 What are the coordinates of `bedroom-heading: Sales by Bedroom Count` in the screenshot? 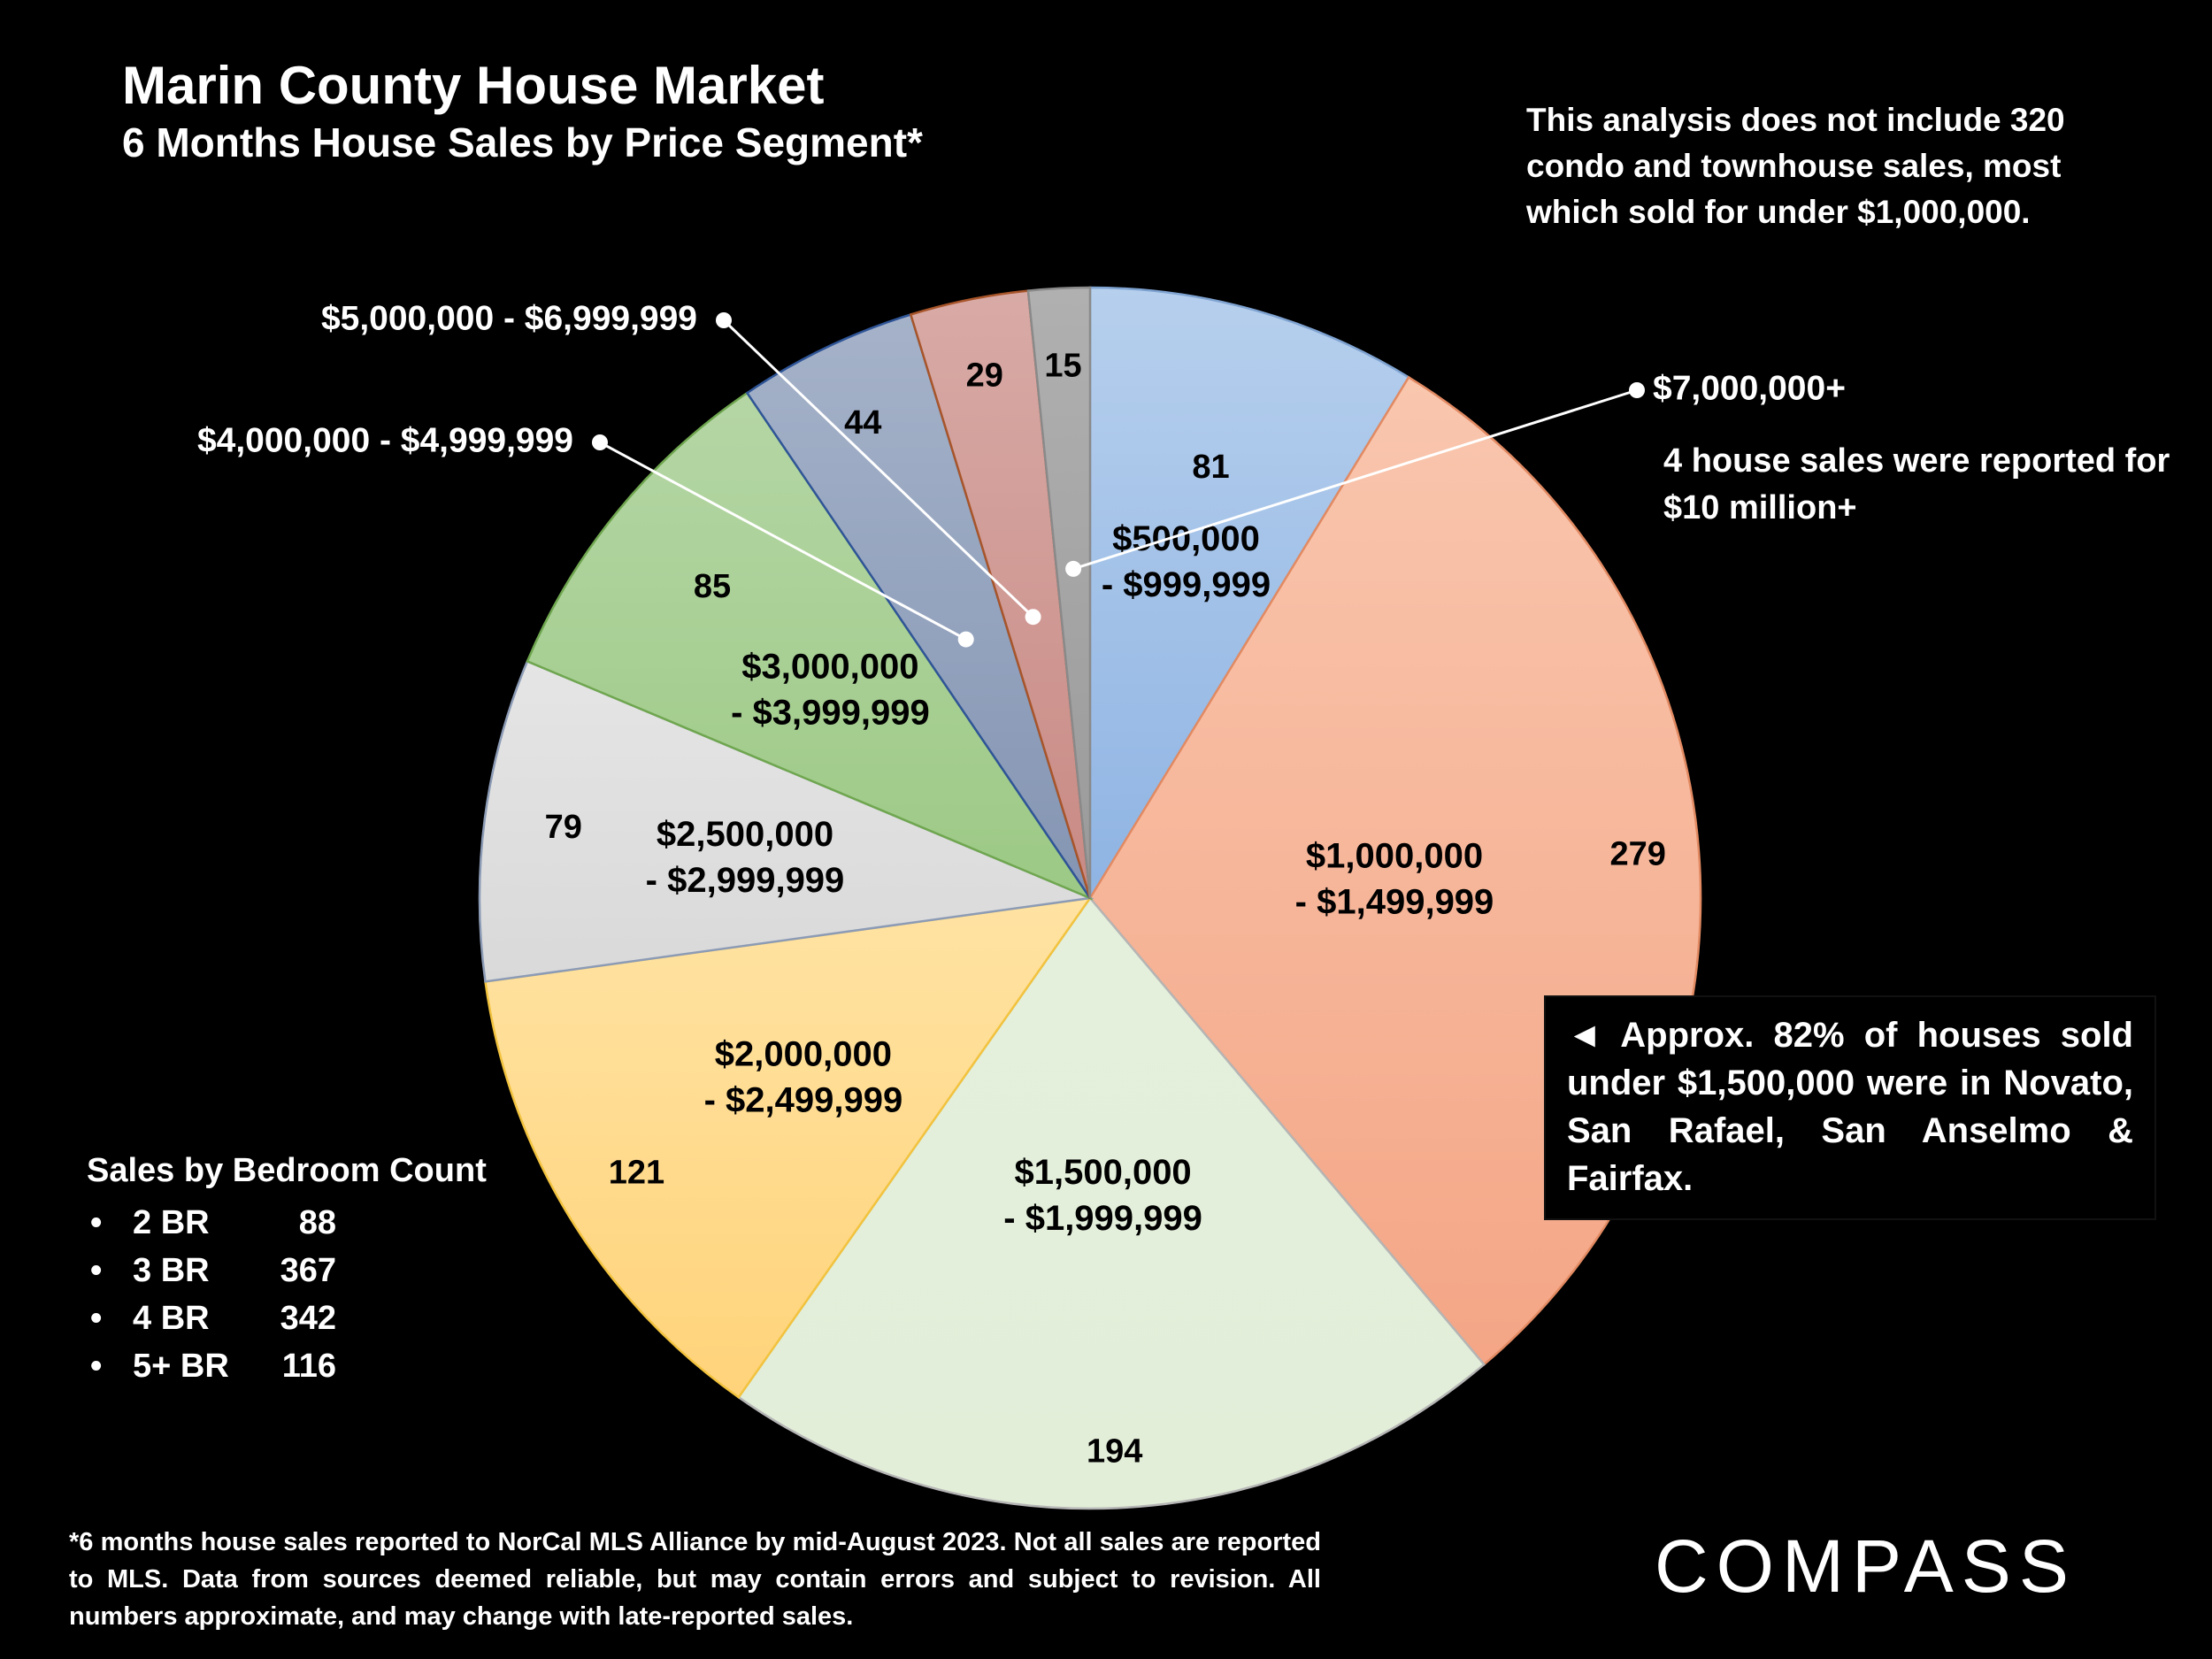 It's located at (287, 1171).